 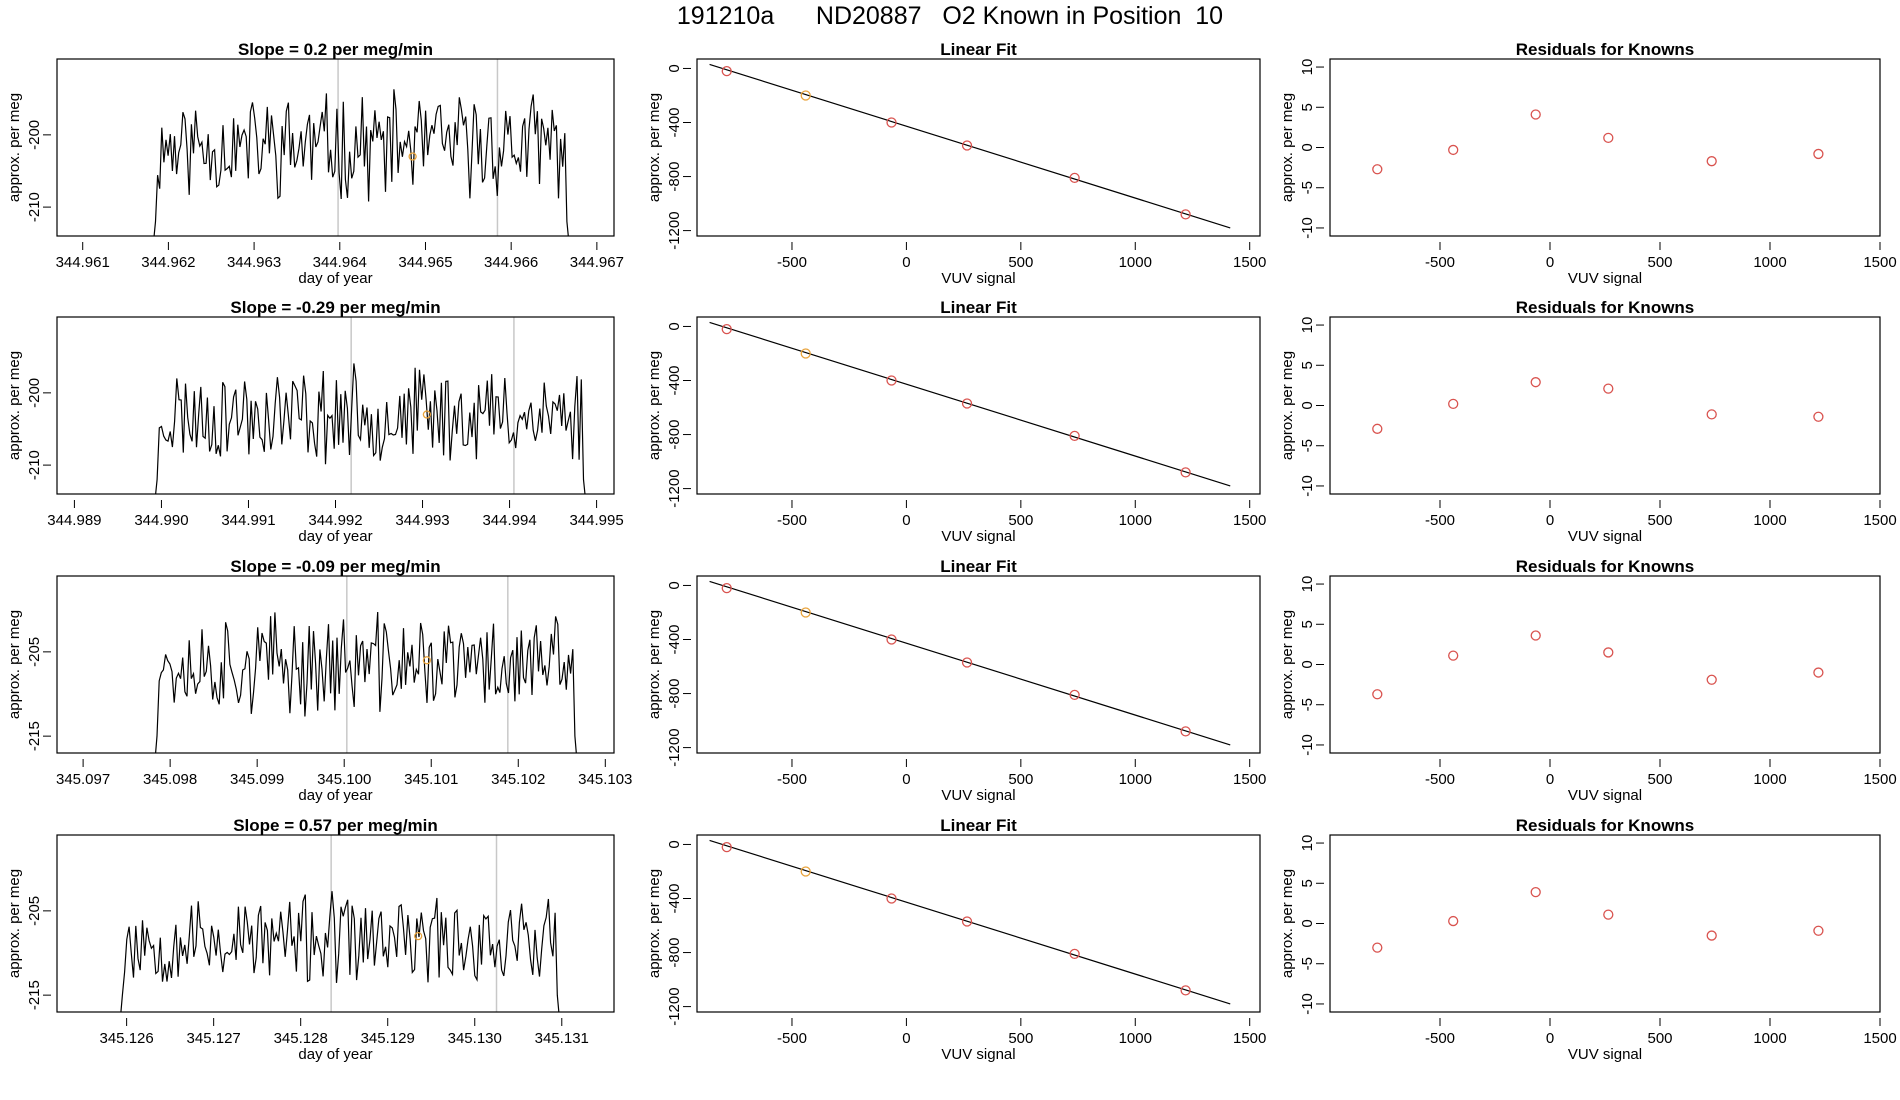 What do you see at coordinates (254, 262) in the screenshot?
I see `x-tick-label: 344.963` at bounding box center [254, 262].